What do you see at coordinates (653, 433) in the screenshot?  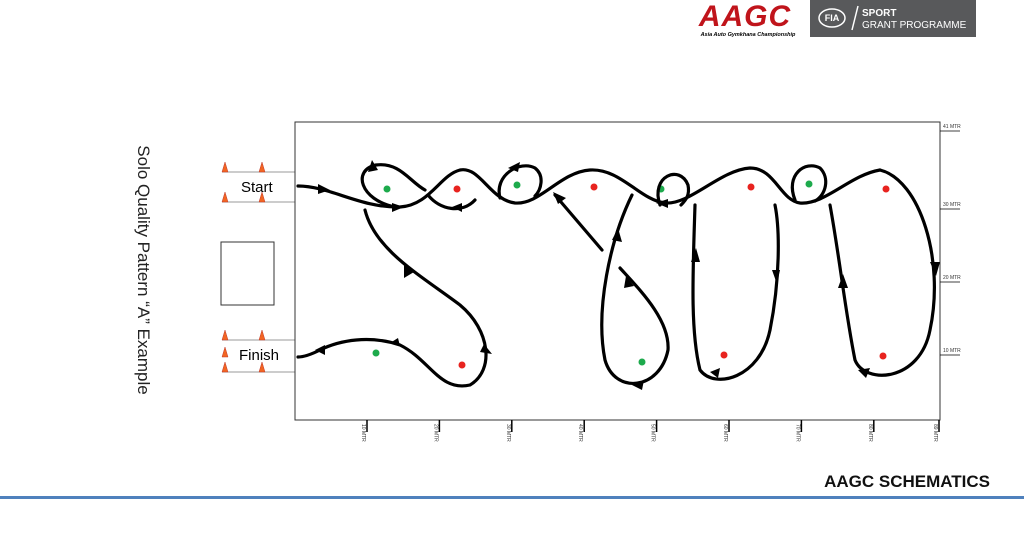 I see `x-scale-label: 50 MTR` at bounding box center [653, 433].